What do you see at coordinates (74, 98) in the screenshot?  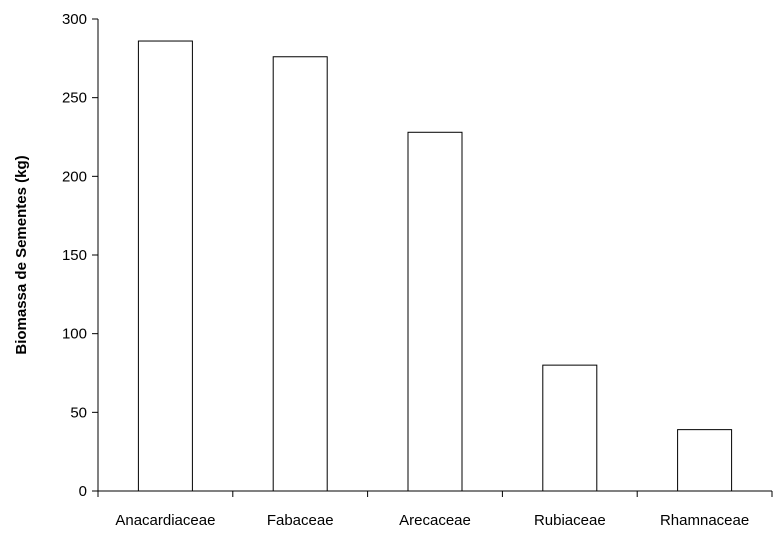 I see `y-tick-label: 250` at bounding box center [74, 98].